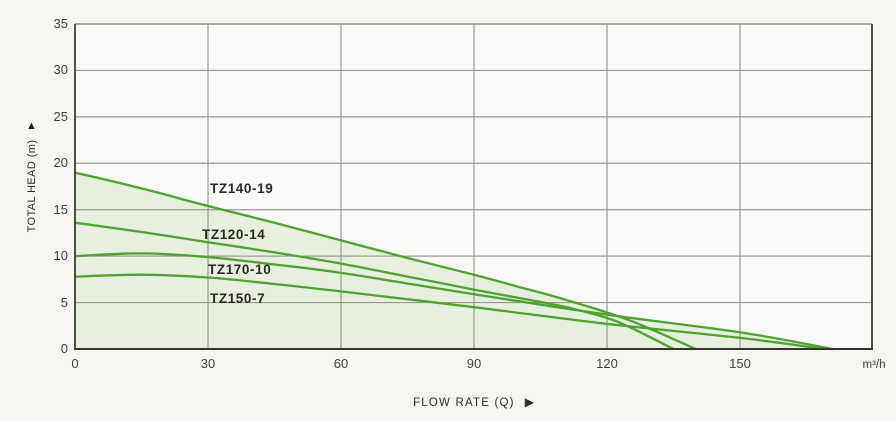 This screenshot has height=421, width=896. Describe the element at coordinates (60, 116) in the screenshot. I see `y-tick-label-25: 25` at that location.